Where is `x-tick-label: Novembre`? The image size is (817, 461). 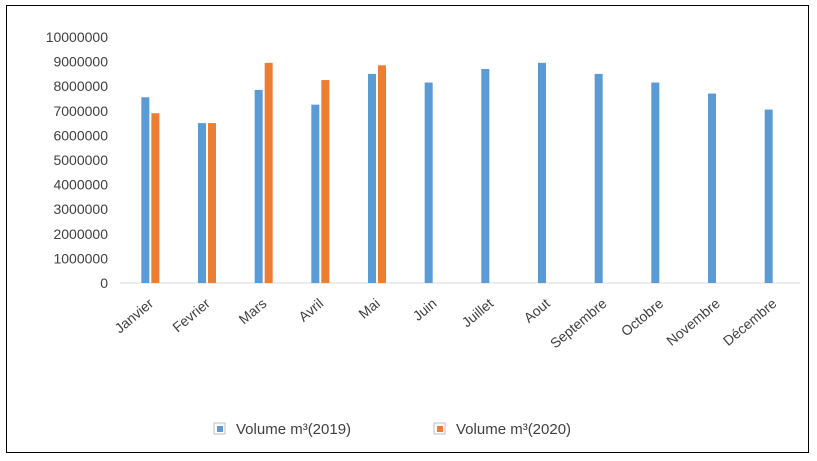
x-tick-label: Novembre is located at coordinates (693, 322).